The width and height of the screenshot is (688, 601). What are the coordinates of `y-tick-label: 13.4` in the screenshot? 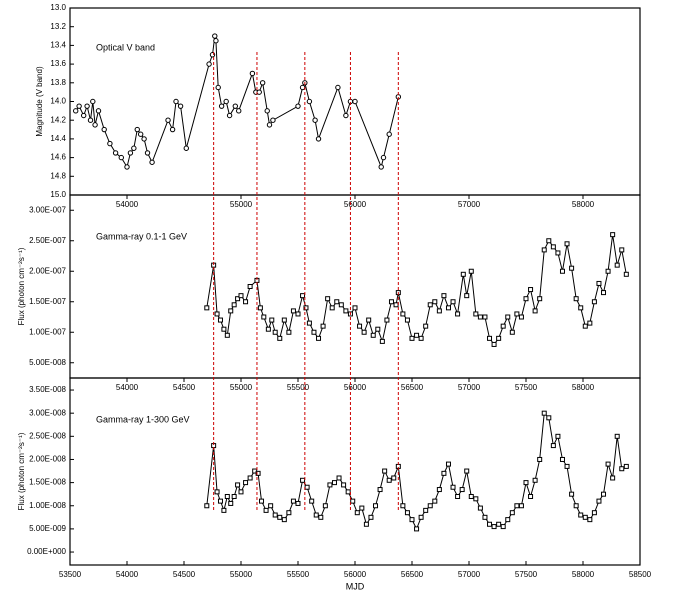 It's located at (58, 45).